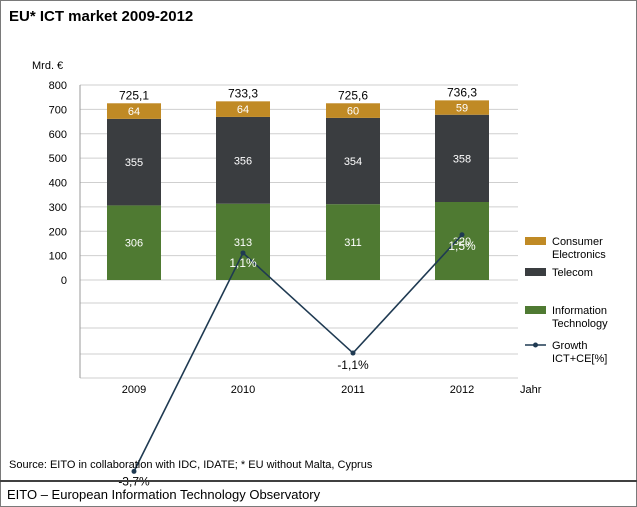  What do you see at coordinates (580, 324) in the screenshot?
I see `legend-label: Technology` at bounding box center [580, 324].